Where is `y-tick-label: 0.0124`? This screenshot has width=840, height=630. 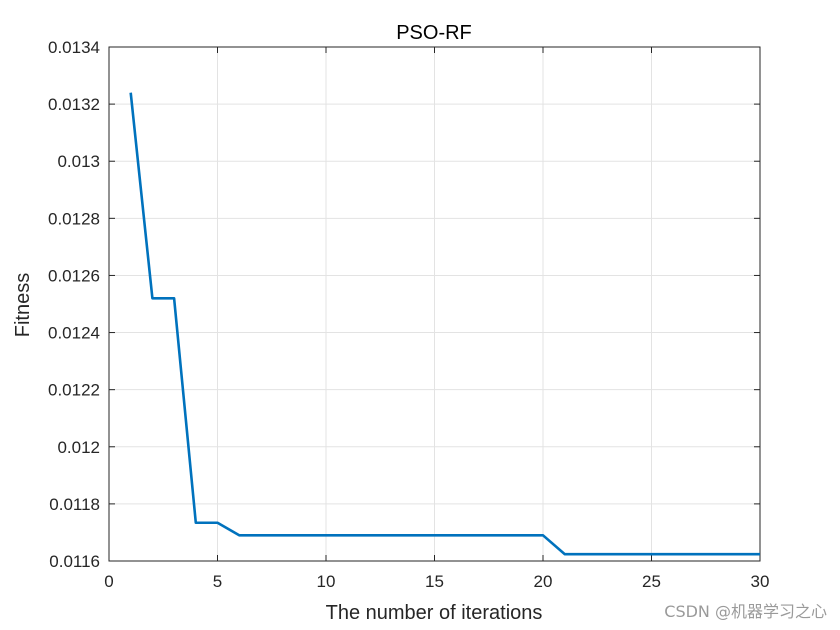 y-tick-label: 0.0124 is located at coordinates (74, 333).